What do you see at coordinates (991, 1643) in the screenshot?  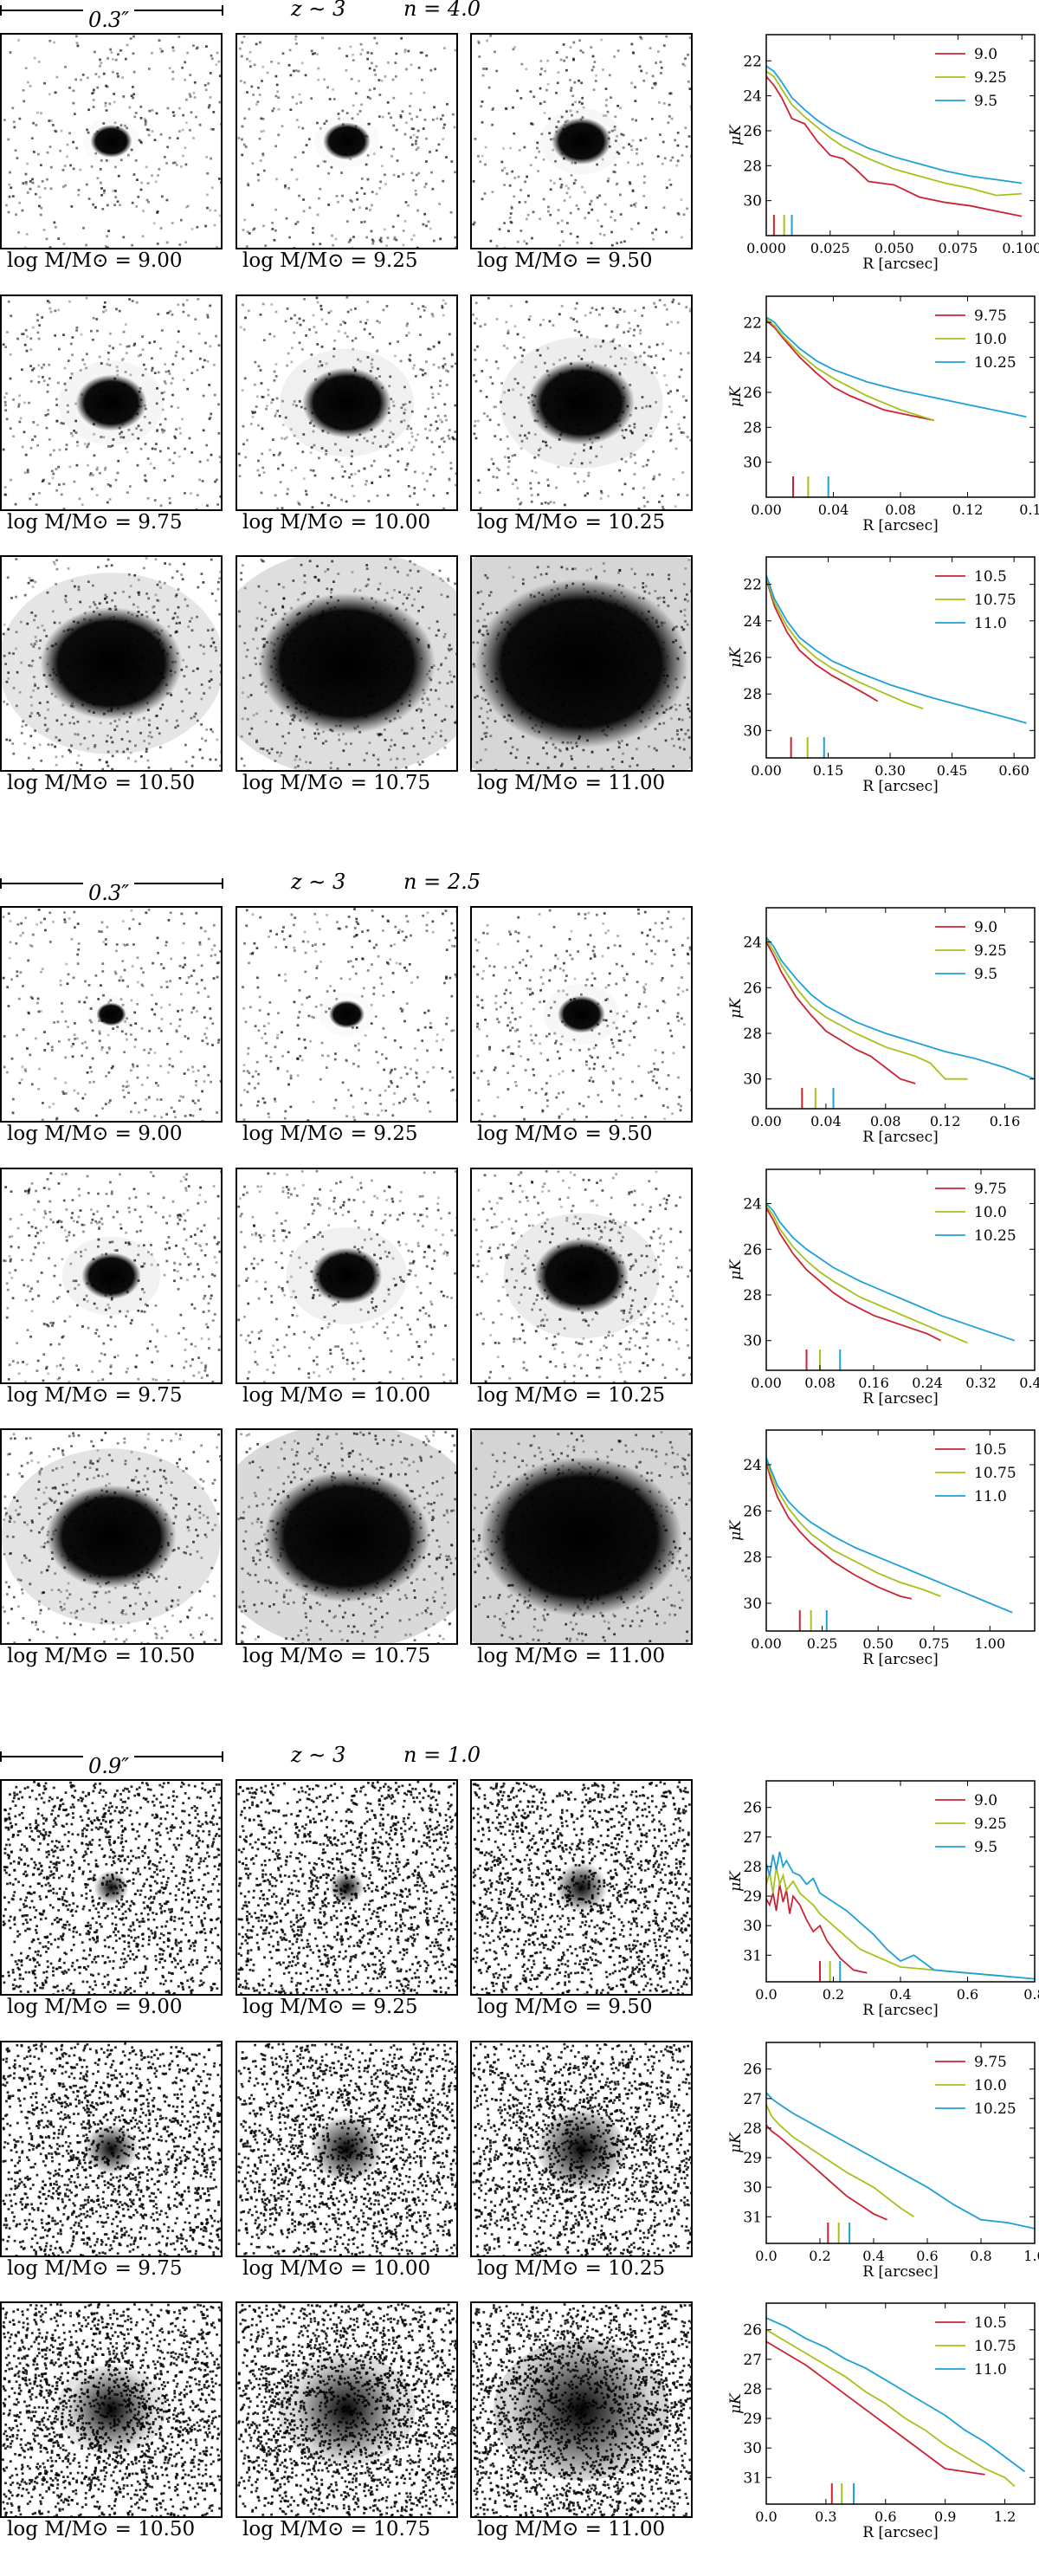 I see `x-tick-label: 1.00` at bounding box center [991, 1643].